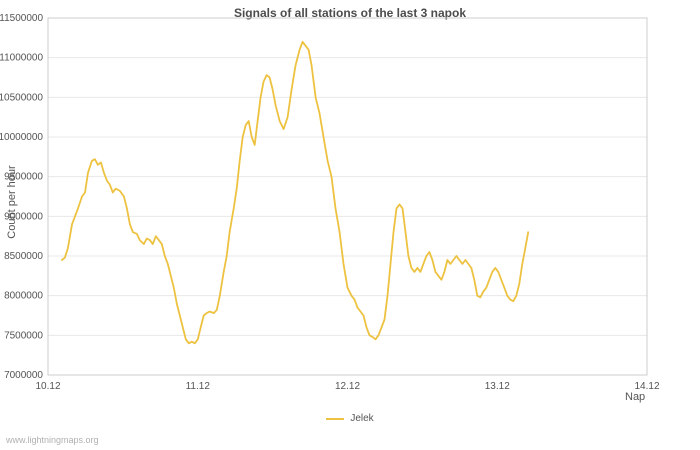 This screenshot has height=450, width=700. Describe the element at coordinates (646, 386) in the screenshot. I see `x-tick-label: 14.12` at that location.